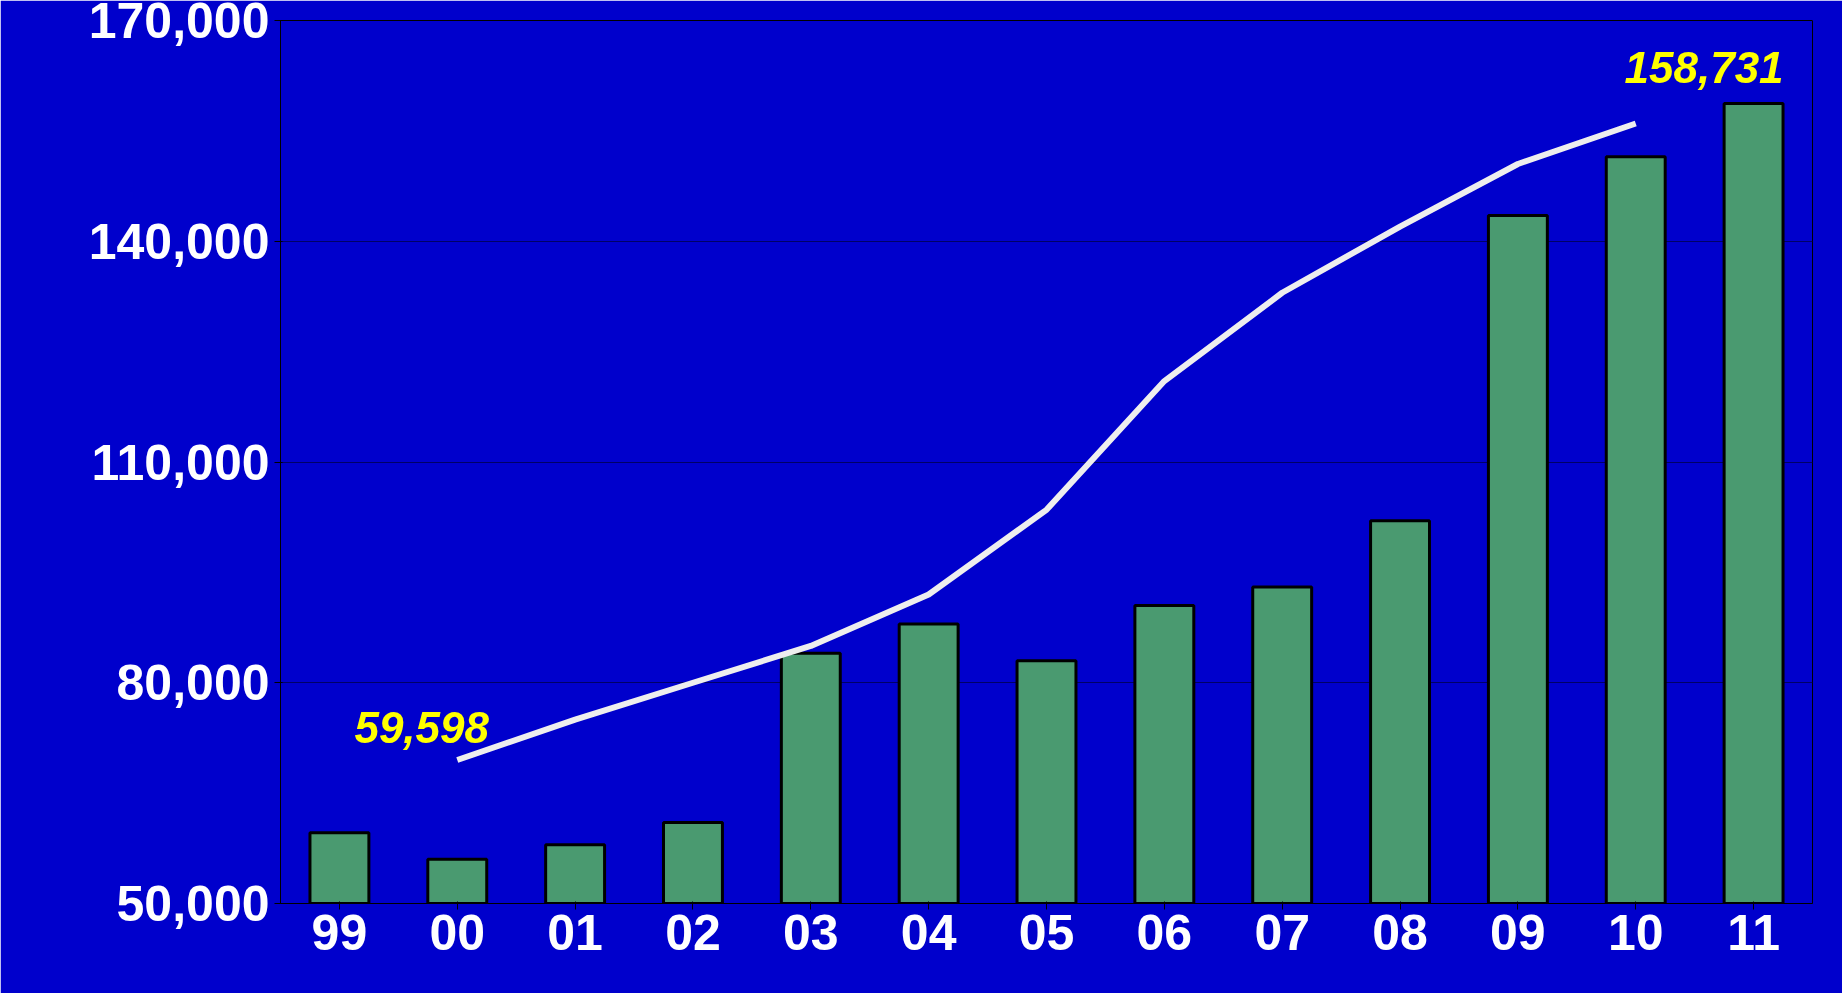 The height and width of the screenshot is (993, 1842). I want to click on y-tick-label: 110,000, so click(180, 462).